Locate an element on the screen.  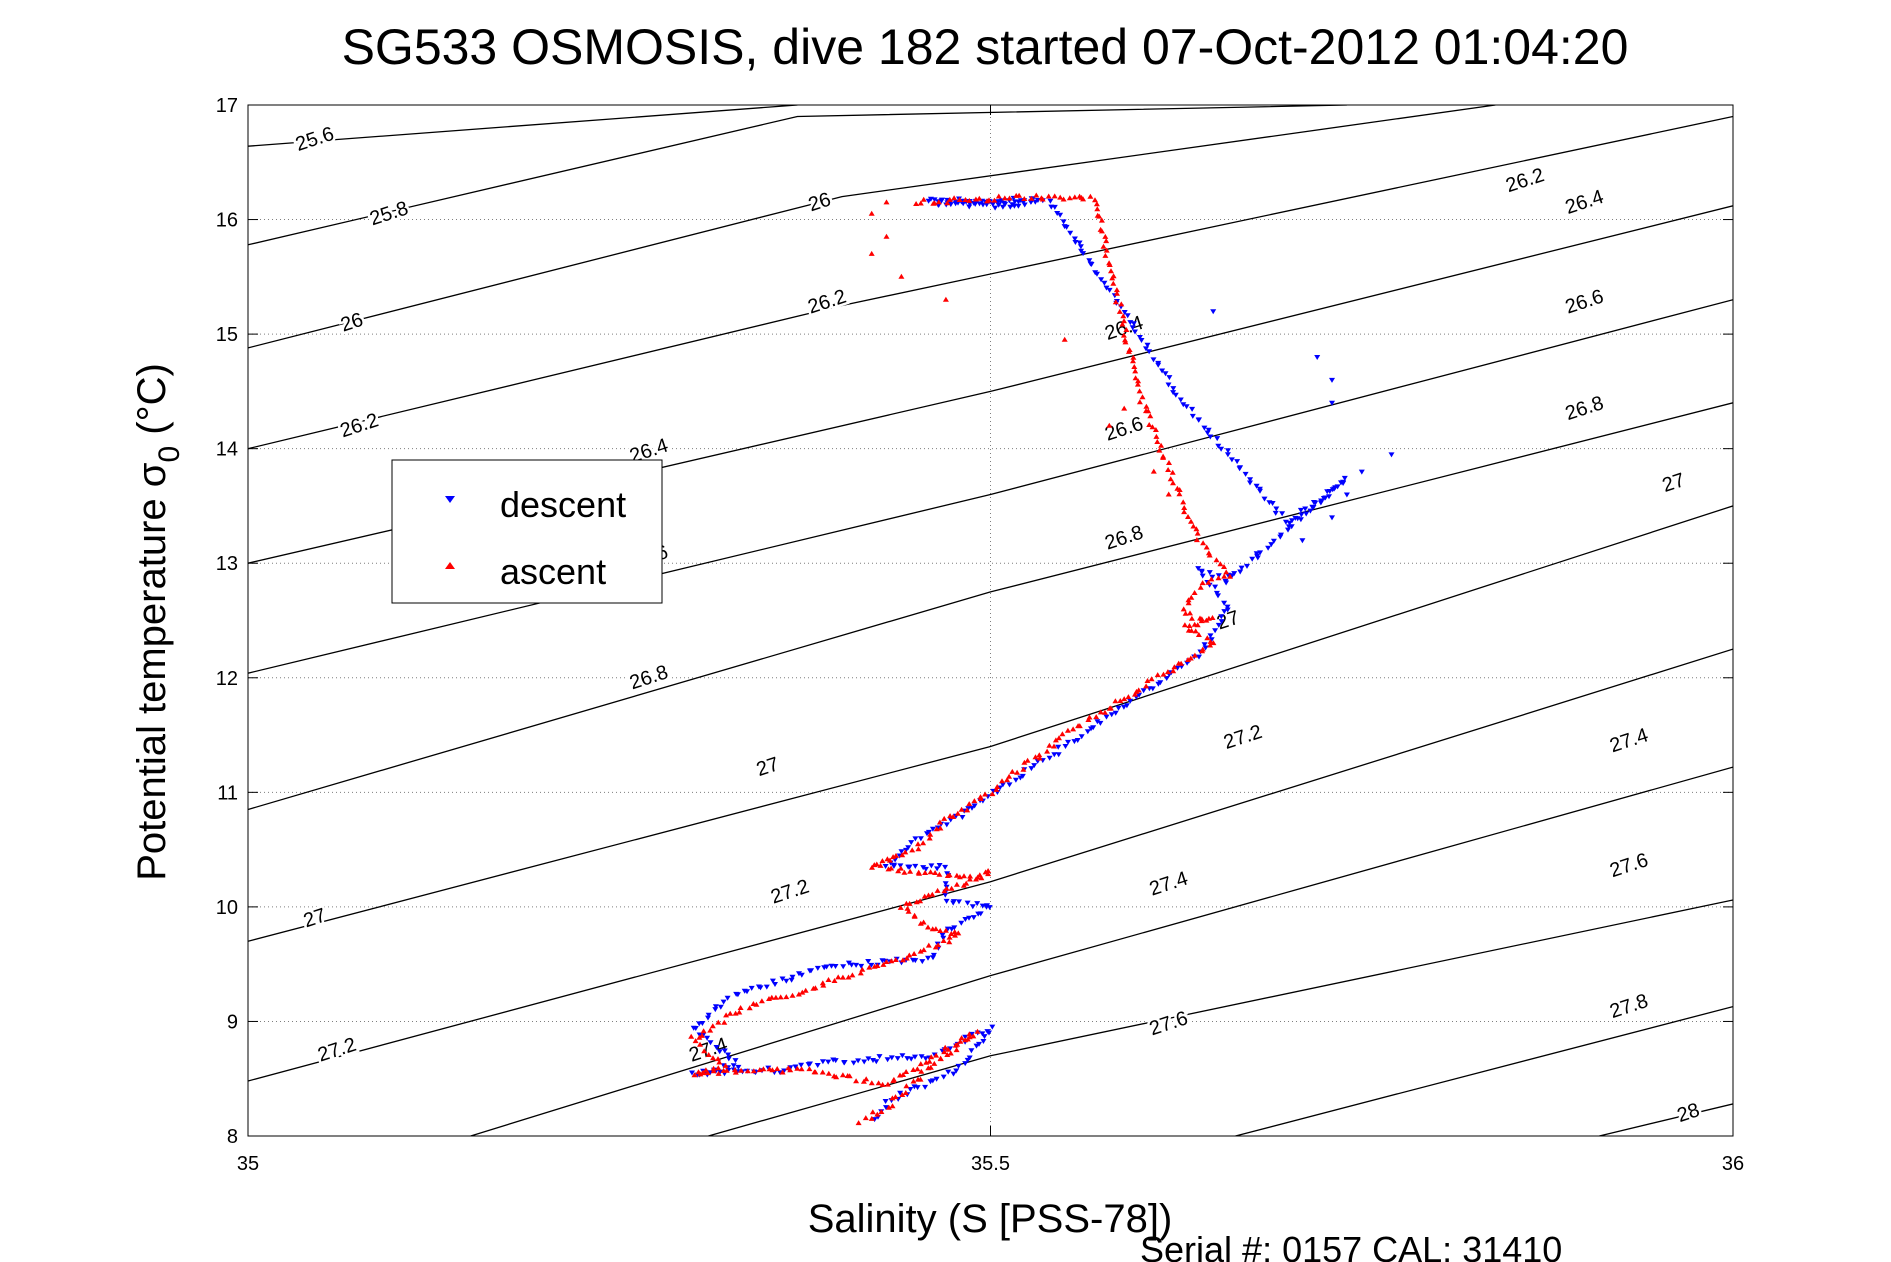
serial-calibration-footer: Serial #: 0157 CAL: 31410 is located at coordinates (1351, 1245).